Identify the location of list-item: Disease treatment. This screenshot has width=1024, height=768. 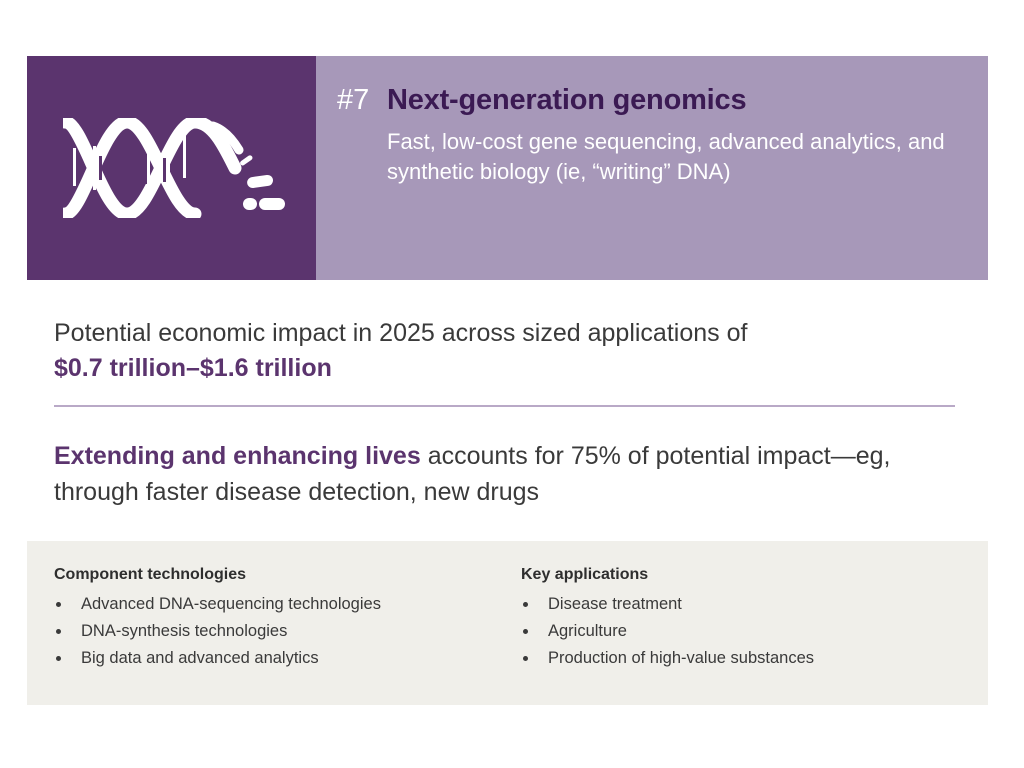
(731, 604).